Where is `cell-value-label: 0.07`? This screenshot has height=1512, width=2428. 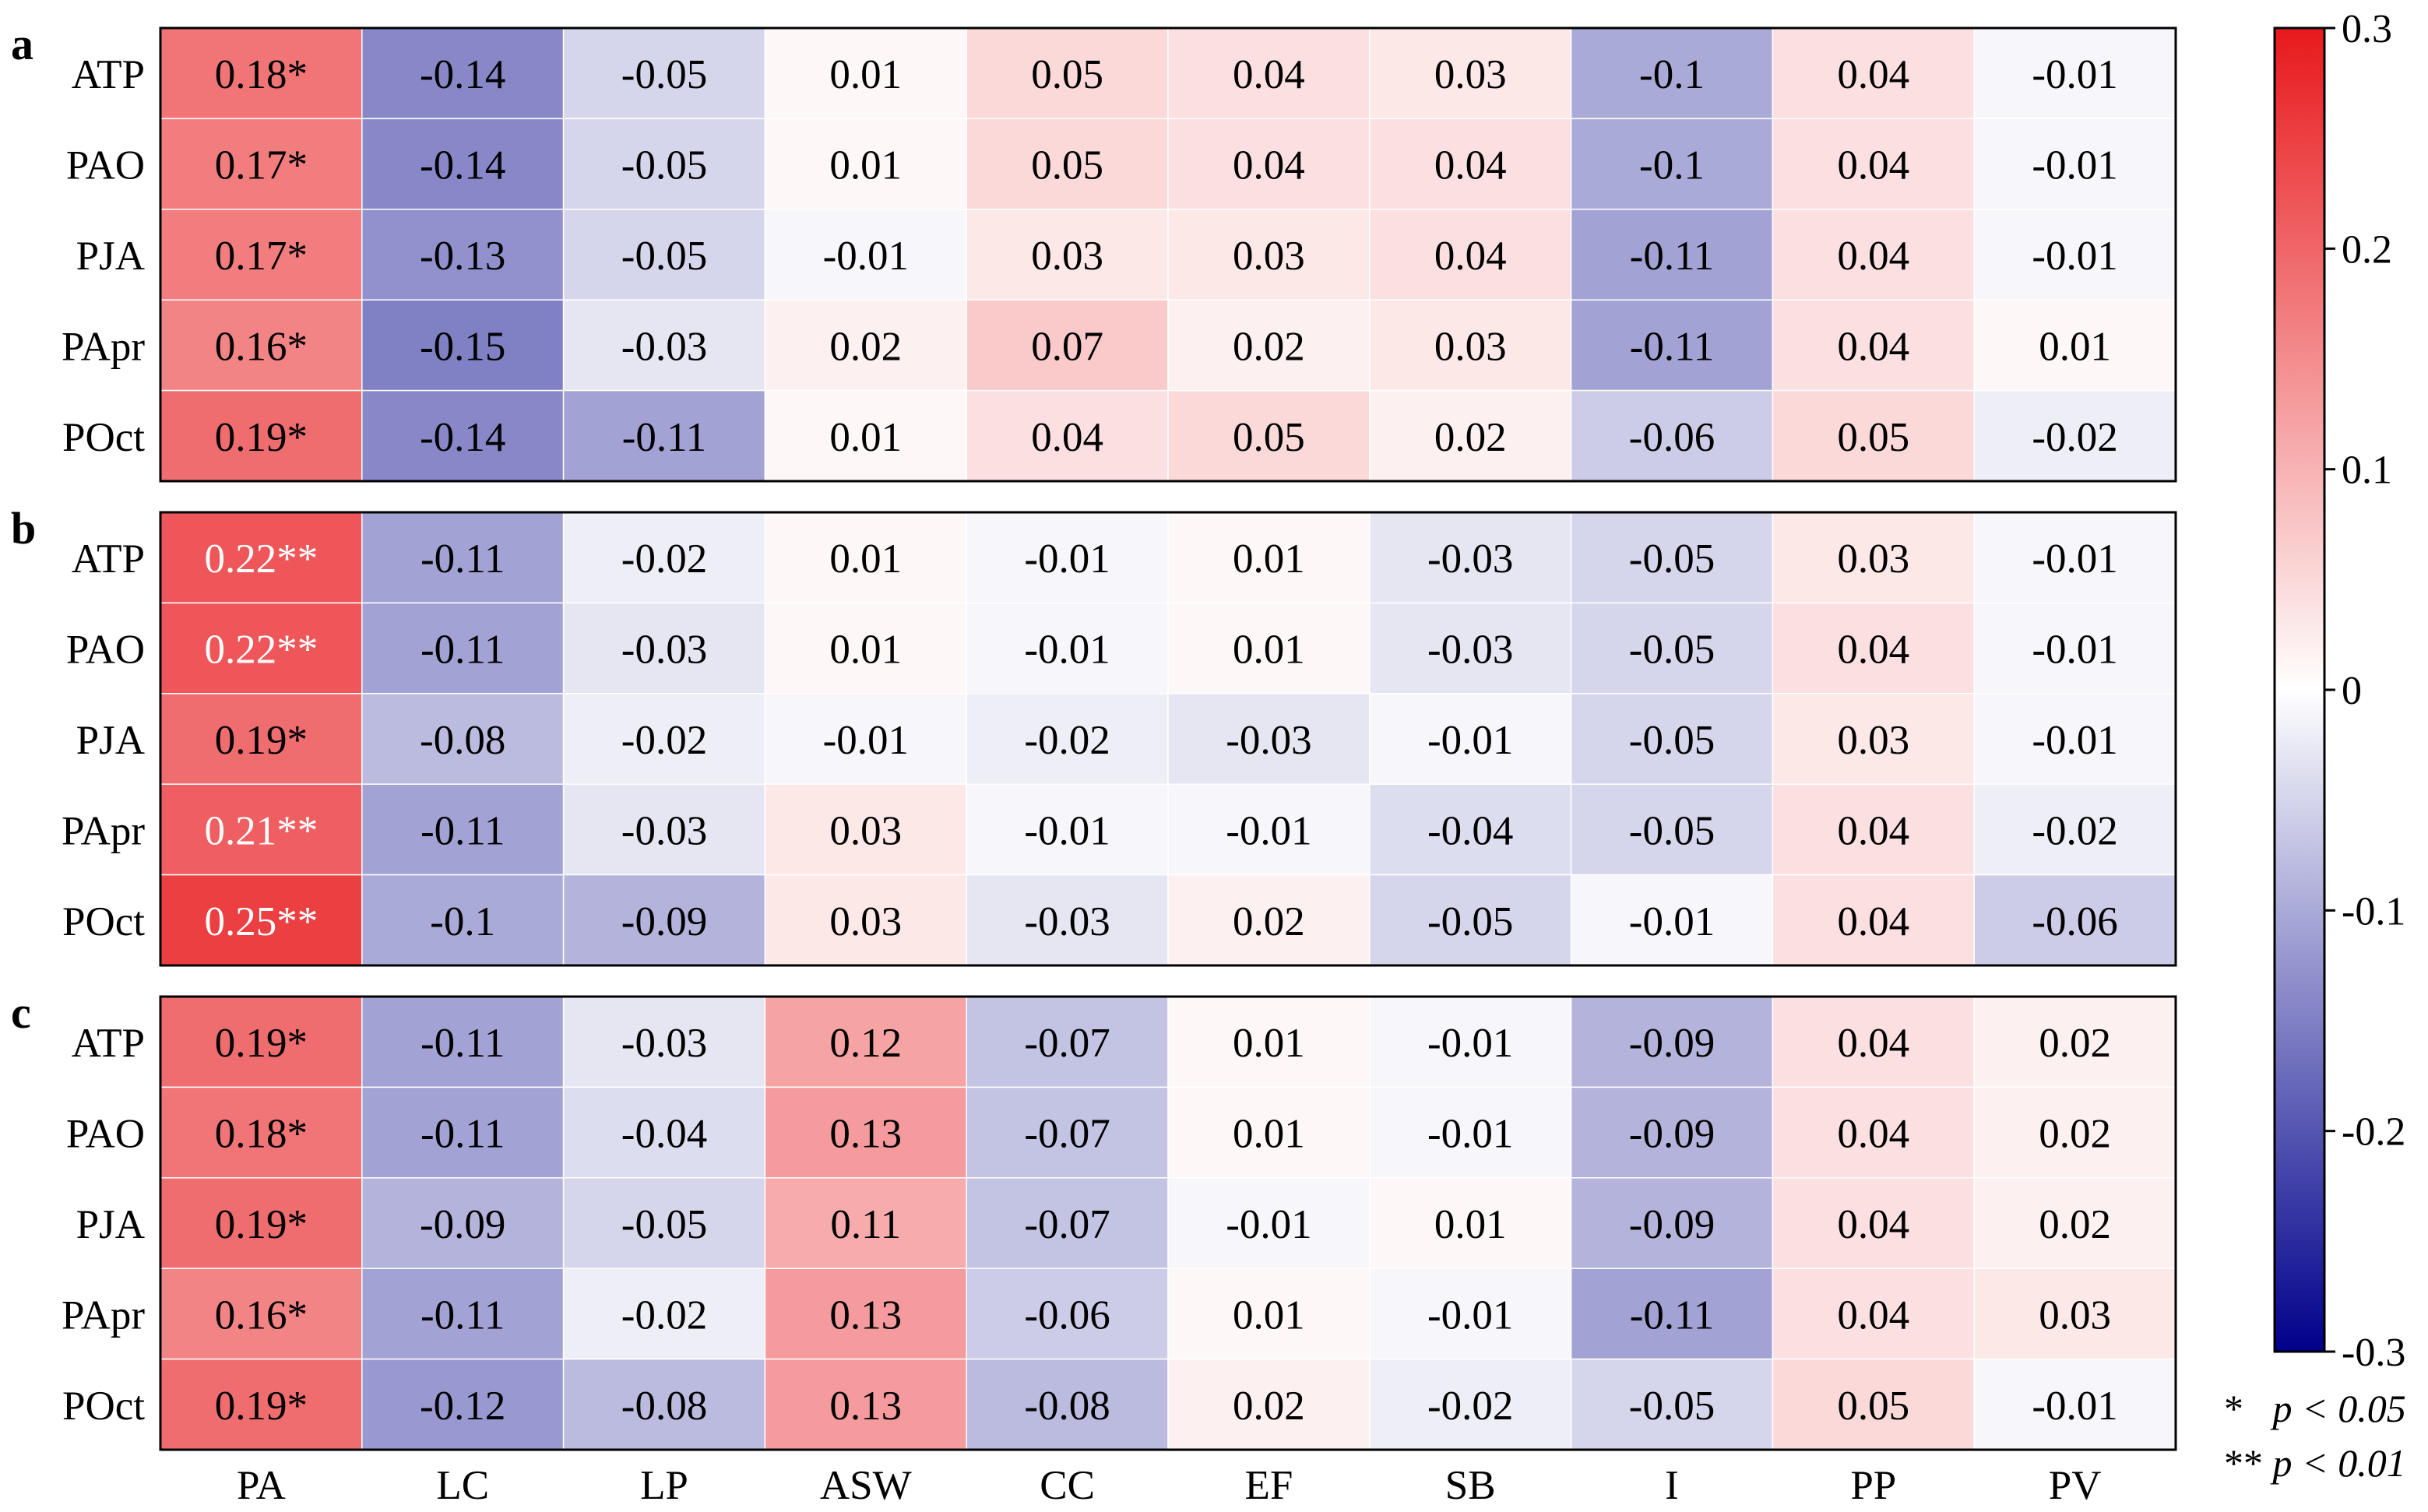 cell-value-label: 0.07 is located at coordinates (1067, 346).